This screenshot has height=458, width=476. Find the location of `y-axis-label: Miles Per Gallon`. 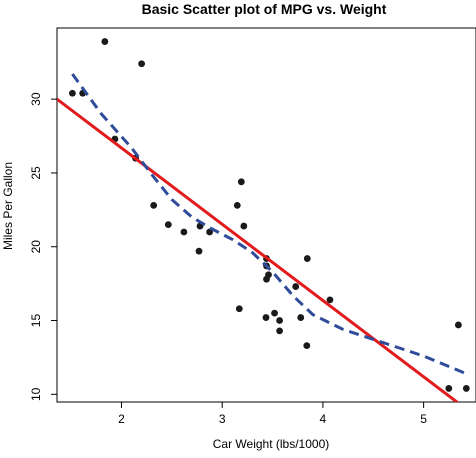

y-axis-label: Miles Per Gallon is located at coordinates (8, 206).